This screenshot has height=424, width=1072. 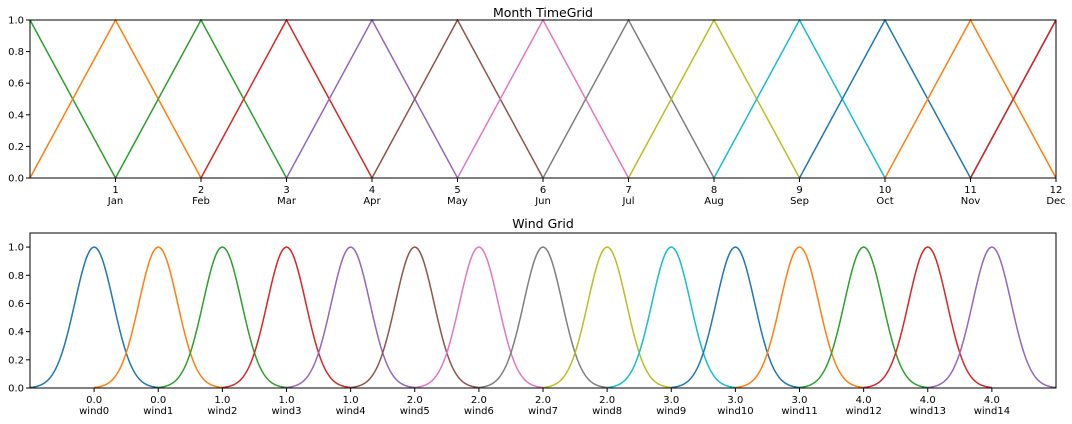 I want to click on x-tick-sublabel: Sep, so click(x=799, y=201).